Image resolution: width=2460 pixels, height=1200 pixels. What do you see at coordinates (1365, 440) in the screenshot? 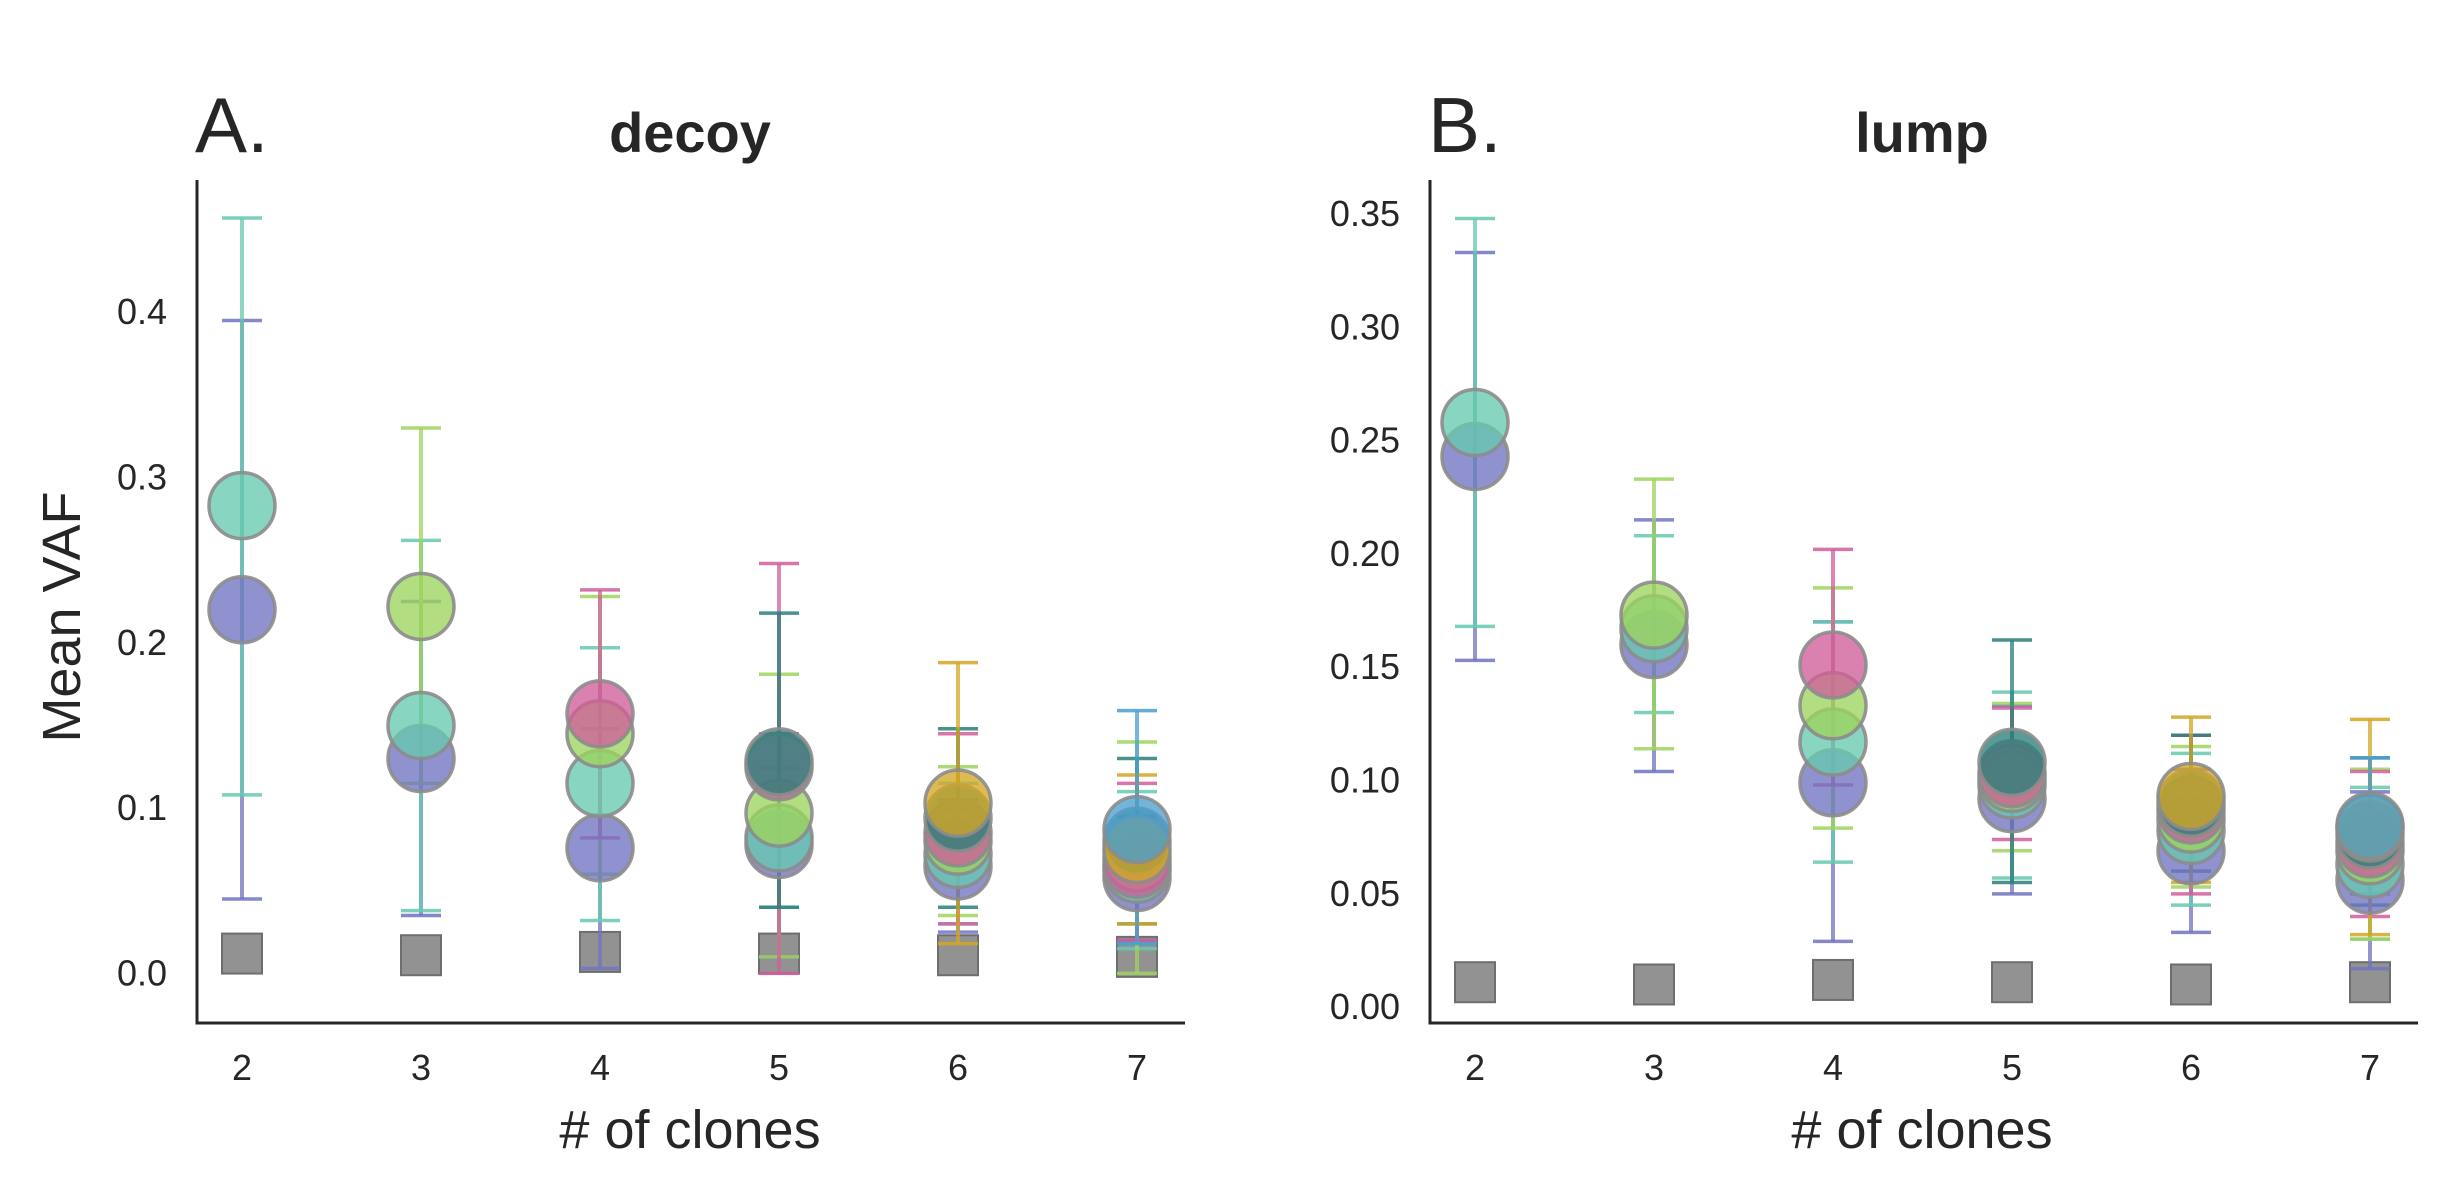
I see `y-tick-label: 0.25` at bounding box center [1365, 440].